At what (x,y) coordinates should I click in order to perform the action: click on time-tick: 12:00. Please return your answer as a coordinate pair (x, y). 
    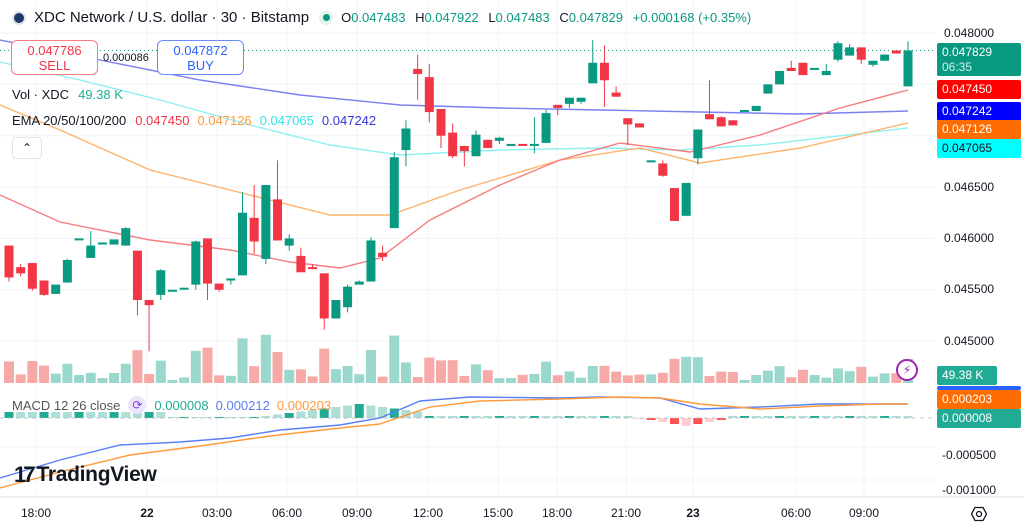
    Looking at the image, I should click on (428, 513).